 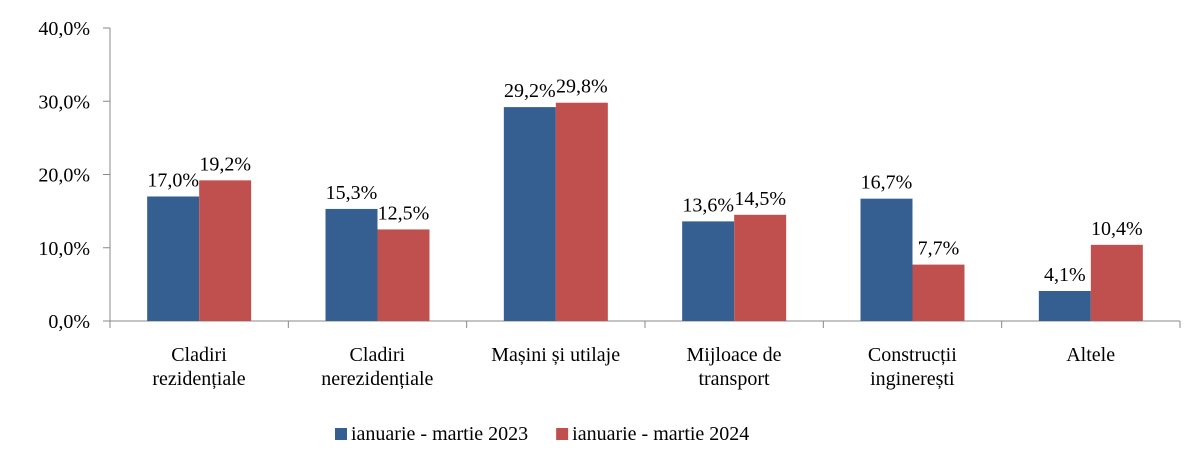 What do you see at coordinates (377, 367) in the screenshot?
I see `x-tick-label: Cladiri nerezidențiale` at bounding box center [377, 367].